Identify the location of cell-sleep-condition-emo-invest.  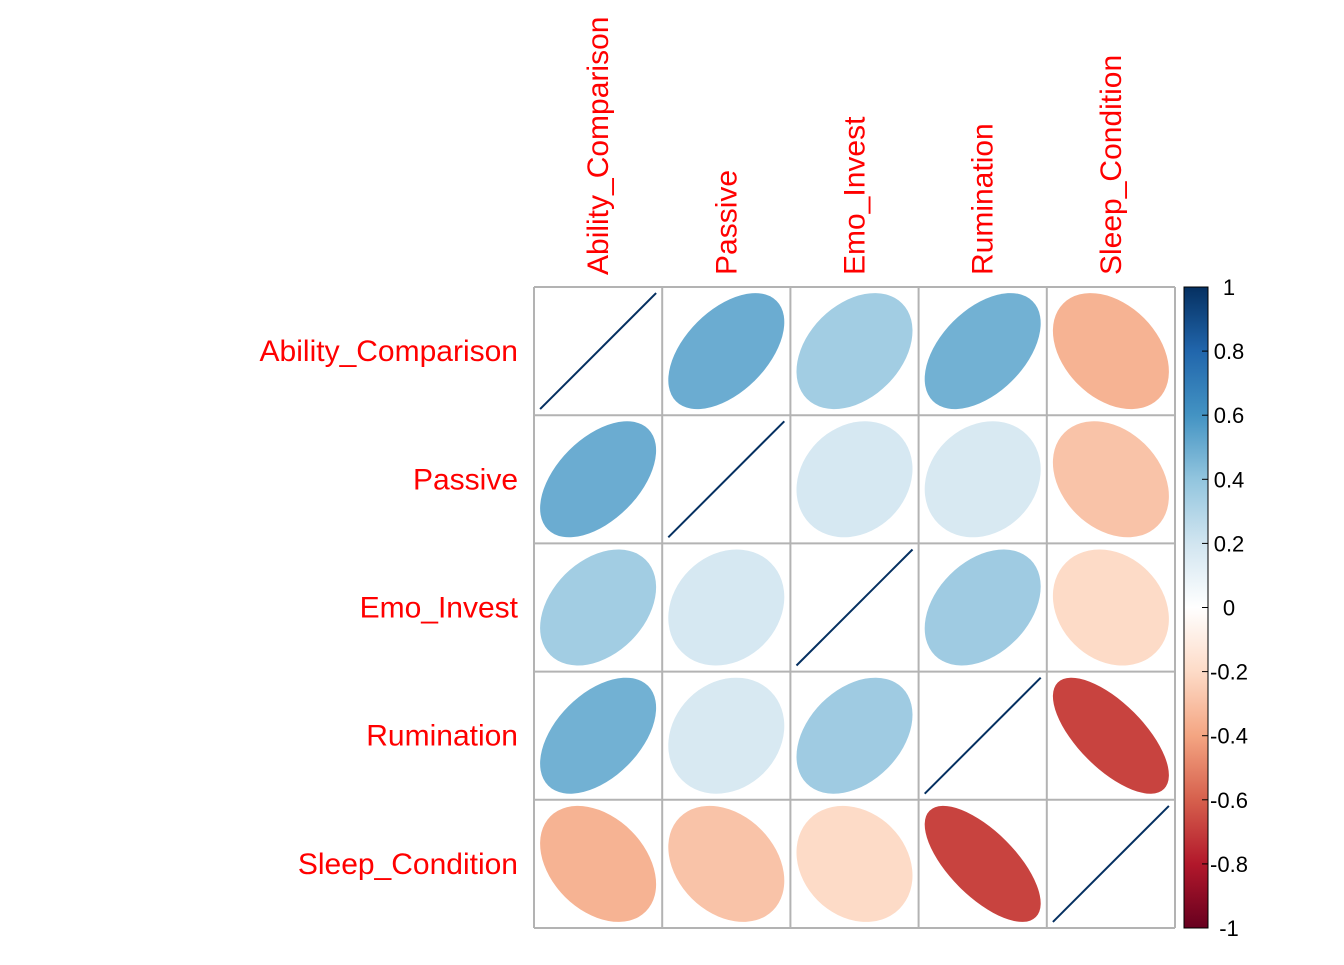
(854, 863).